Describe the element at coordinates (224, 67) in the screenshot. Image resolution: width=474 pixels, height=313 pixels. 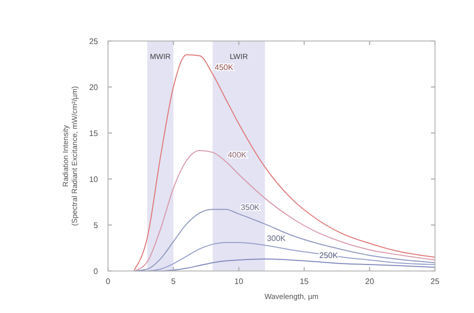
I see `series-label: 450K` at that location.